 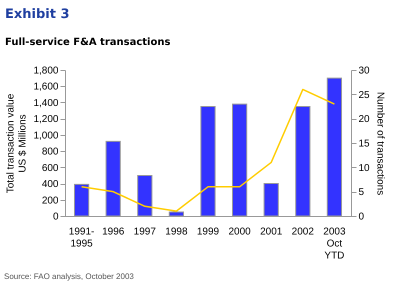 What do you see at coordinates (364, 120) in the screenshot?
I see `y2-tick-label: 20` at bounding box center [364, 120].